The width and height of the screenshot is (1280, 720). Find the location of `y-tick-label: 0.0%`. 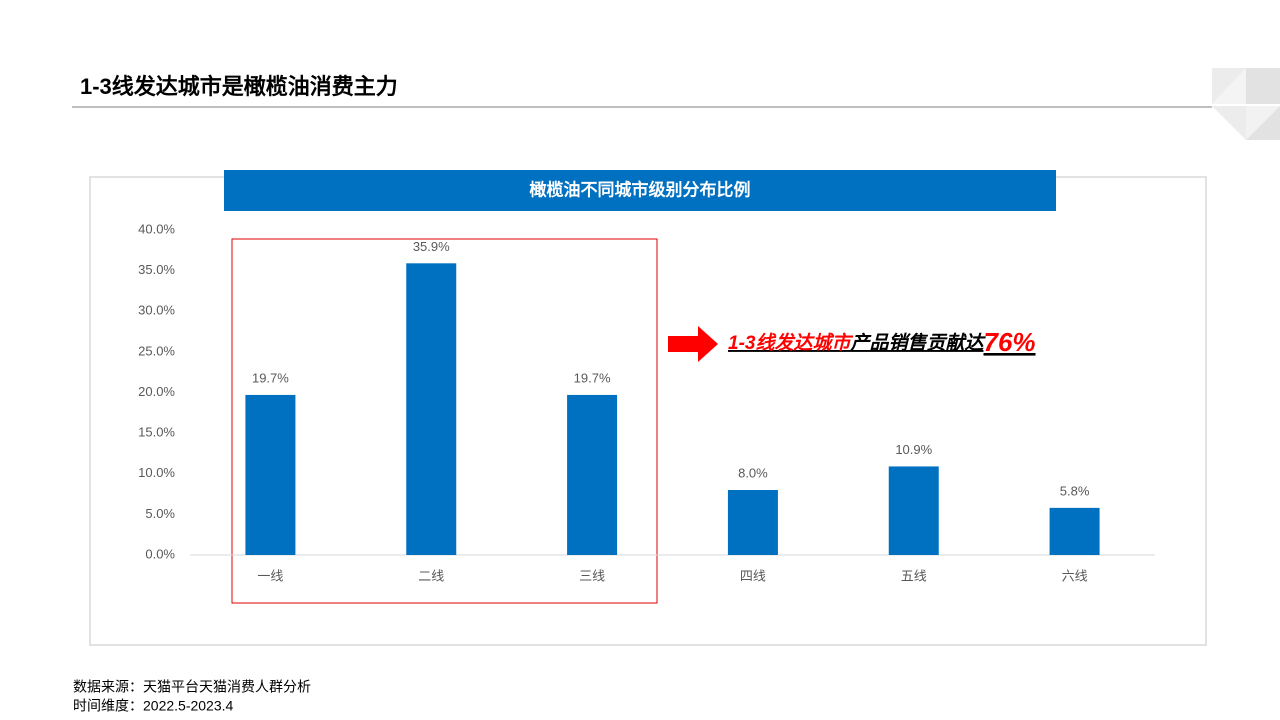

y-tick-label: 0.0% is located at coordinates (160, 553).